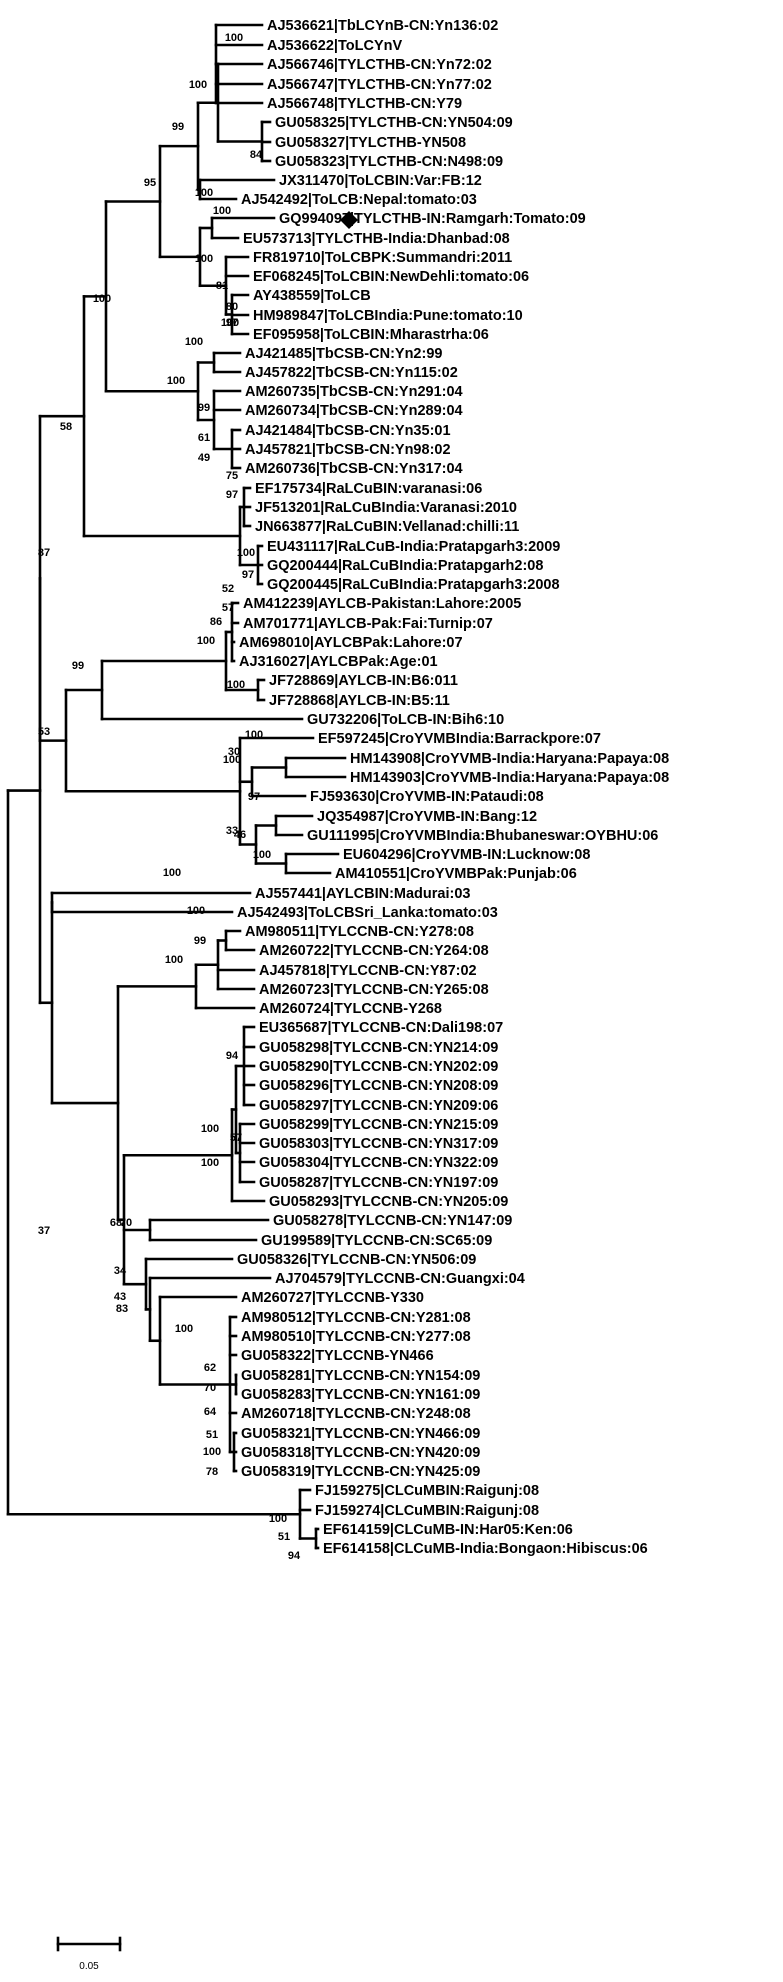 This screenshot has width=783, height=1982. Describe the element at coordinates (378, 1125) in the screenshot. I see `leaf-label: GU058299|TYLCCNB-CN:YN215:09` at that location.